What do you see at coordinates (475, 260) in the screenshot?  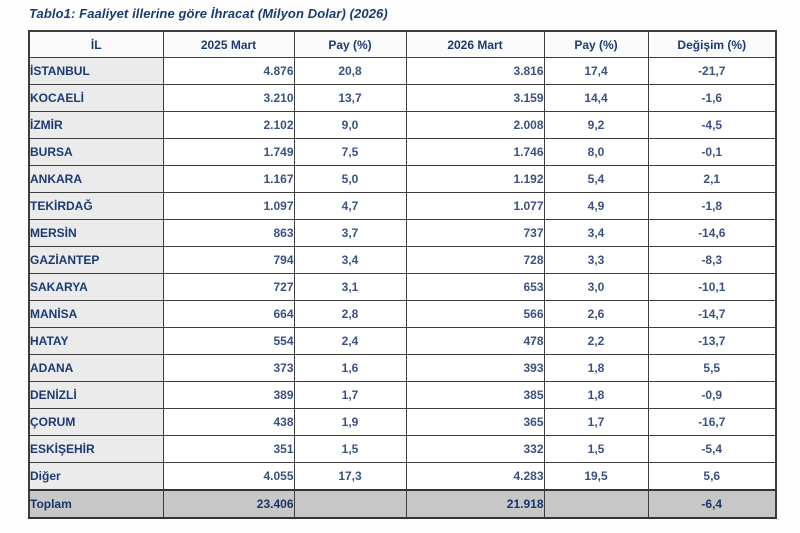 I see `value-2026-cell: 728` at bounding box center [475, 260].